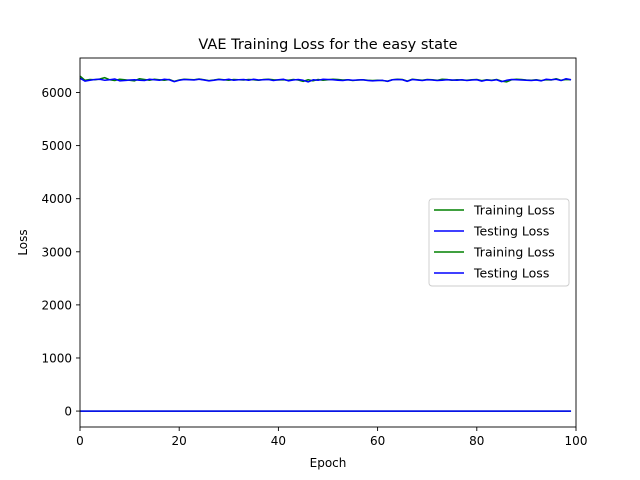 The width and height of the screenshot is (640, 480). I want to click on x-tick-label: 100, so click(576, 441).